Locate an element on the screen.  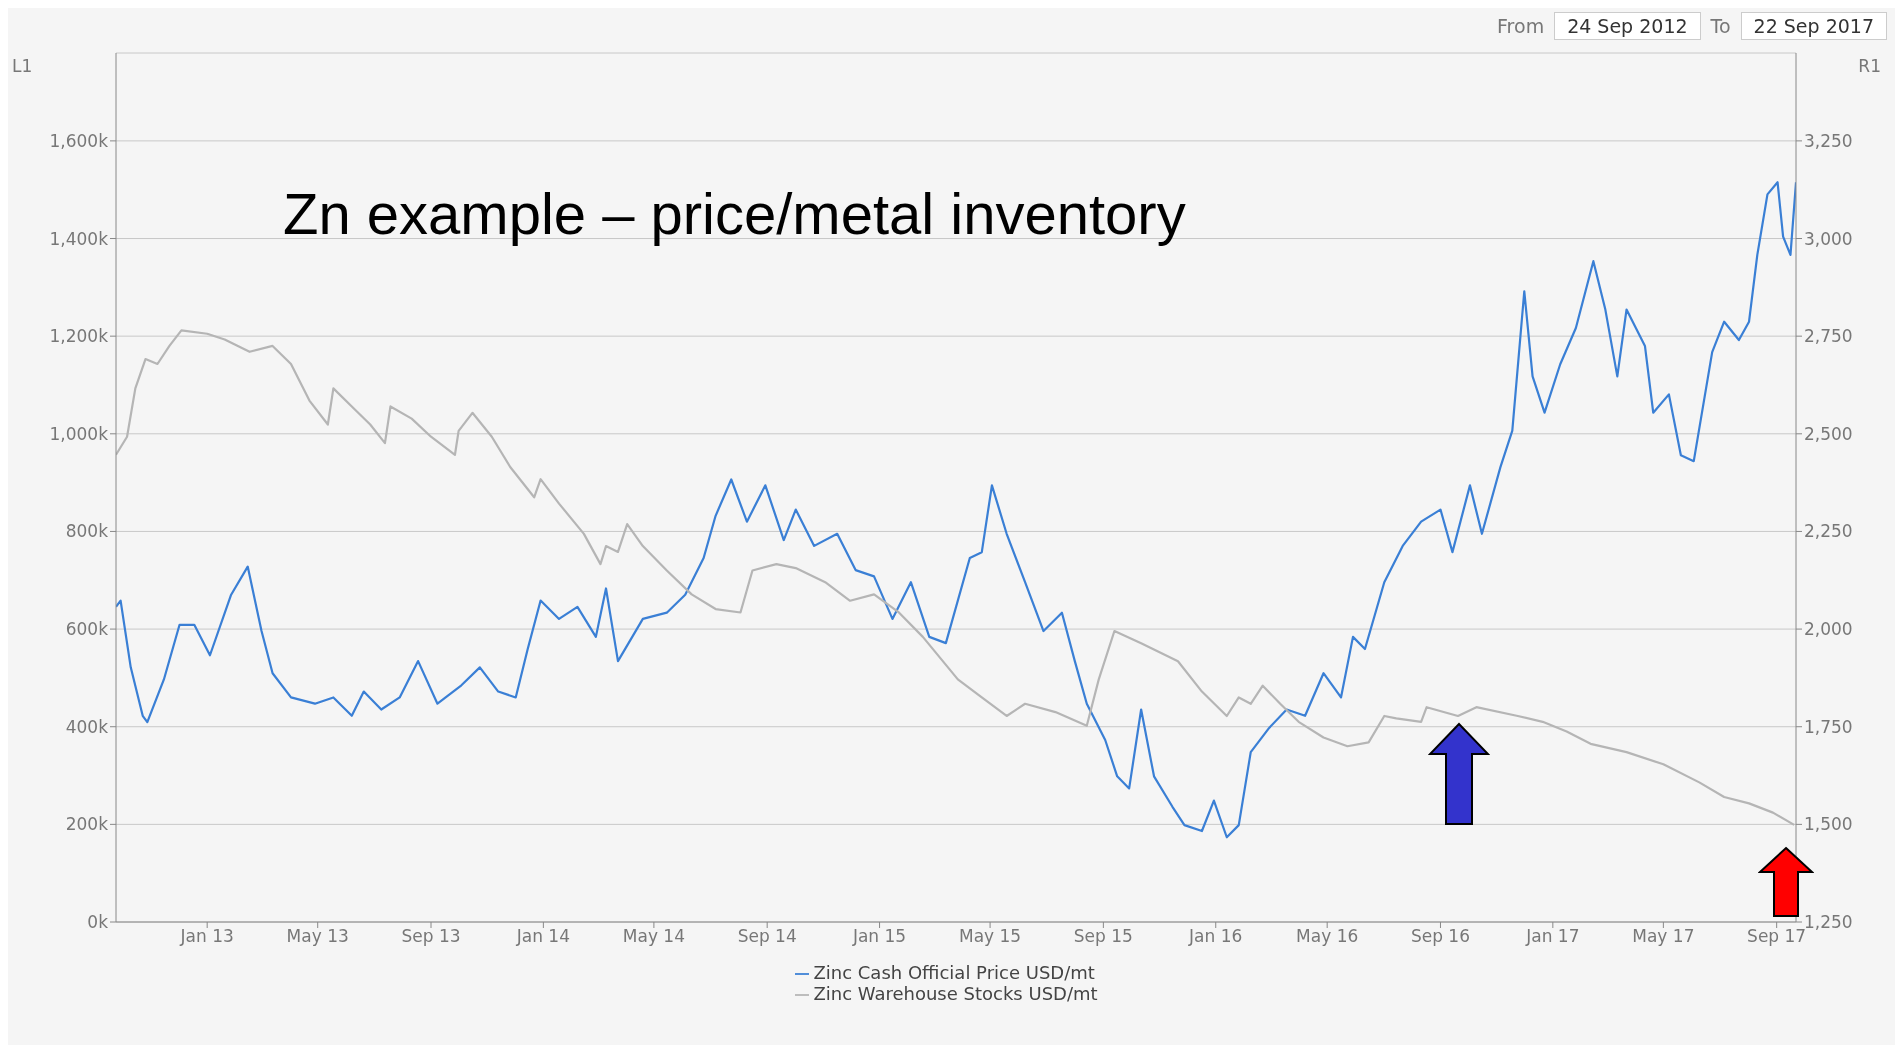
y2-tick-label: 2,000 is located at coordinates (1828, 629).